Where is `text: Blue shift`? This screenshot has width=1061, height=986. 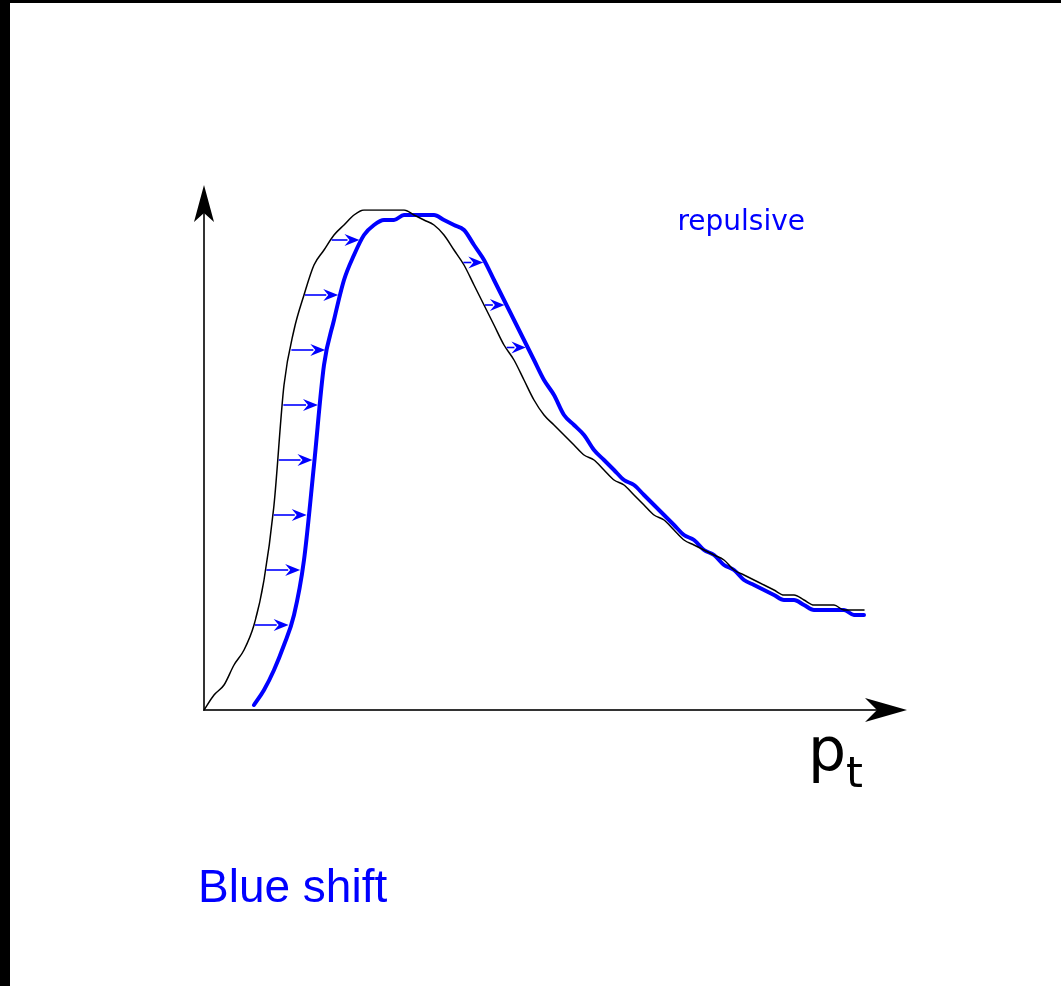
text: Blue shift is located at coordinates (293, 886).